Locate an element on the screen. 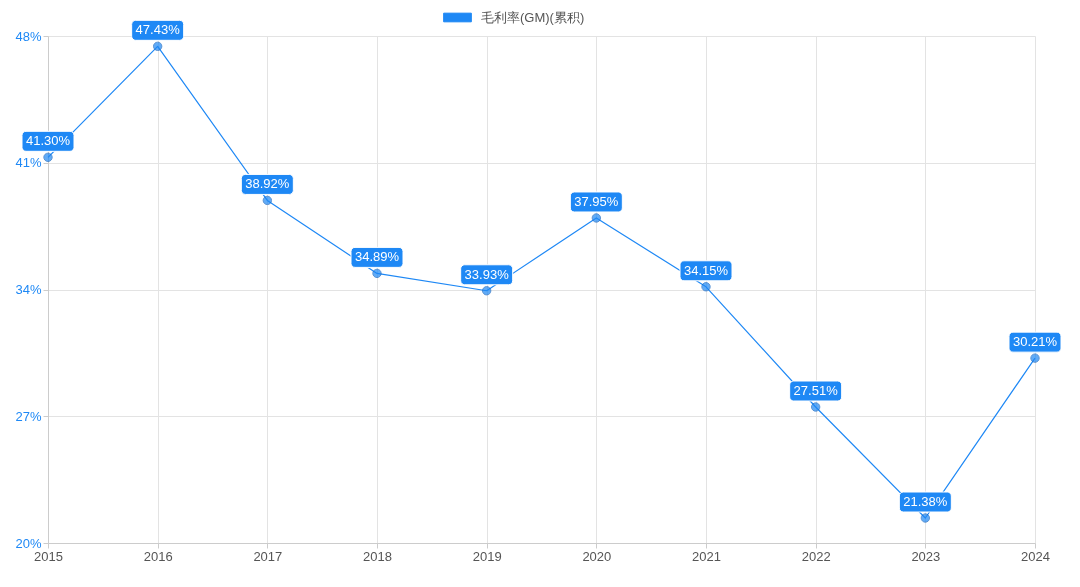  data-label: 47.43% is located at coordinates (158, 30).